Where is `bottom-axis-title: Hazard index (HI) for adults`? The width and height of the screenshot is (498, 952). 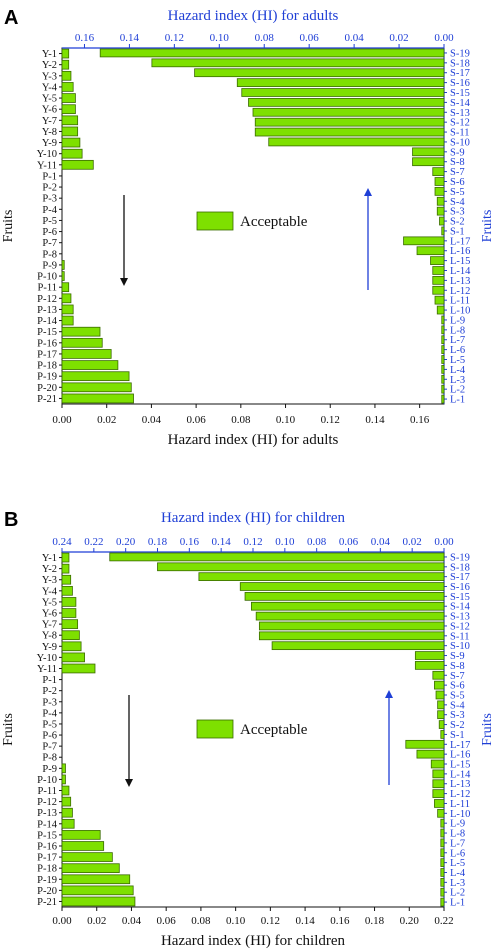 bottom-axis-title: Hazard index (HI) for adults is located at coordinates (253, 440).